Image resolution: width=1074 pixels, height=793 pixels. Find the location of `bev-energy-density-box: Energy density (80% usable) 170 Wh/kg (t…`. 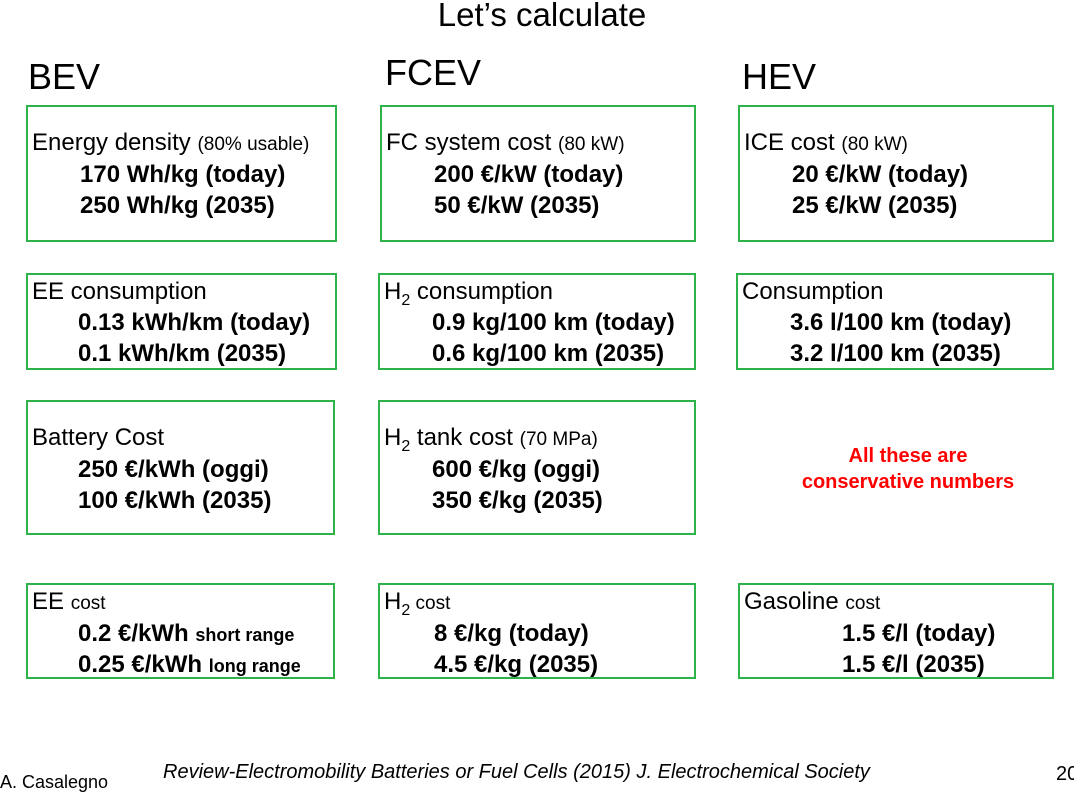

bev-energy-density-box: Energy density (80% usable) 170 Wh/kg (t… is located at coordinates (181, 173).